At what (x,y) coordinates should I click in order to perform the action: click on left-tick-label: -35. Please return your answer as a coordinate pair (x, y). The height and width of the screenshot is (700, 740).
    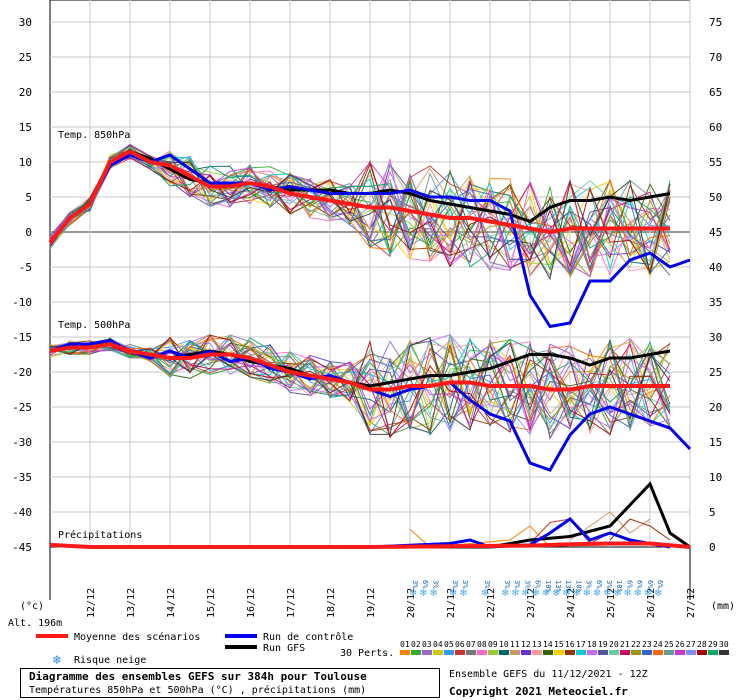
    Looking at the image, I should click on (22, 477).